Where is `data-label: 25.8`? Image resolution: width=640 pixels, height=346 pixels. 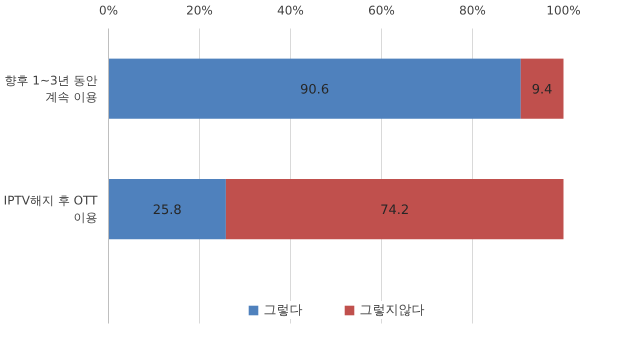
data-label: 25.8 is located at coordinates (167, 210).